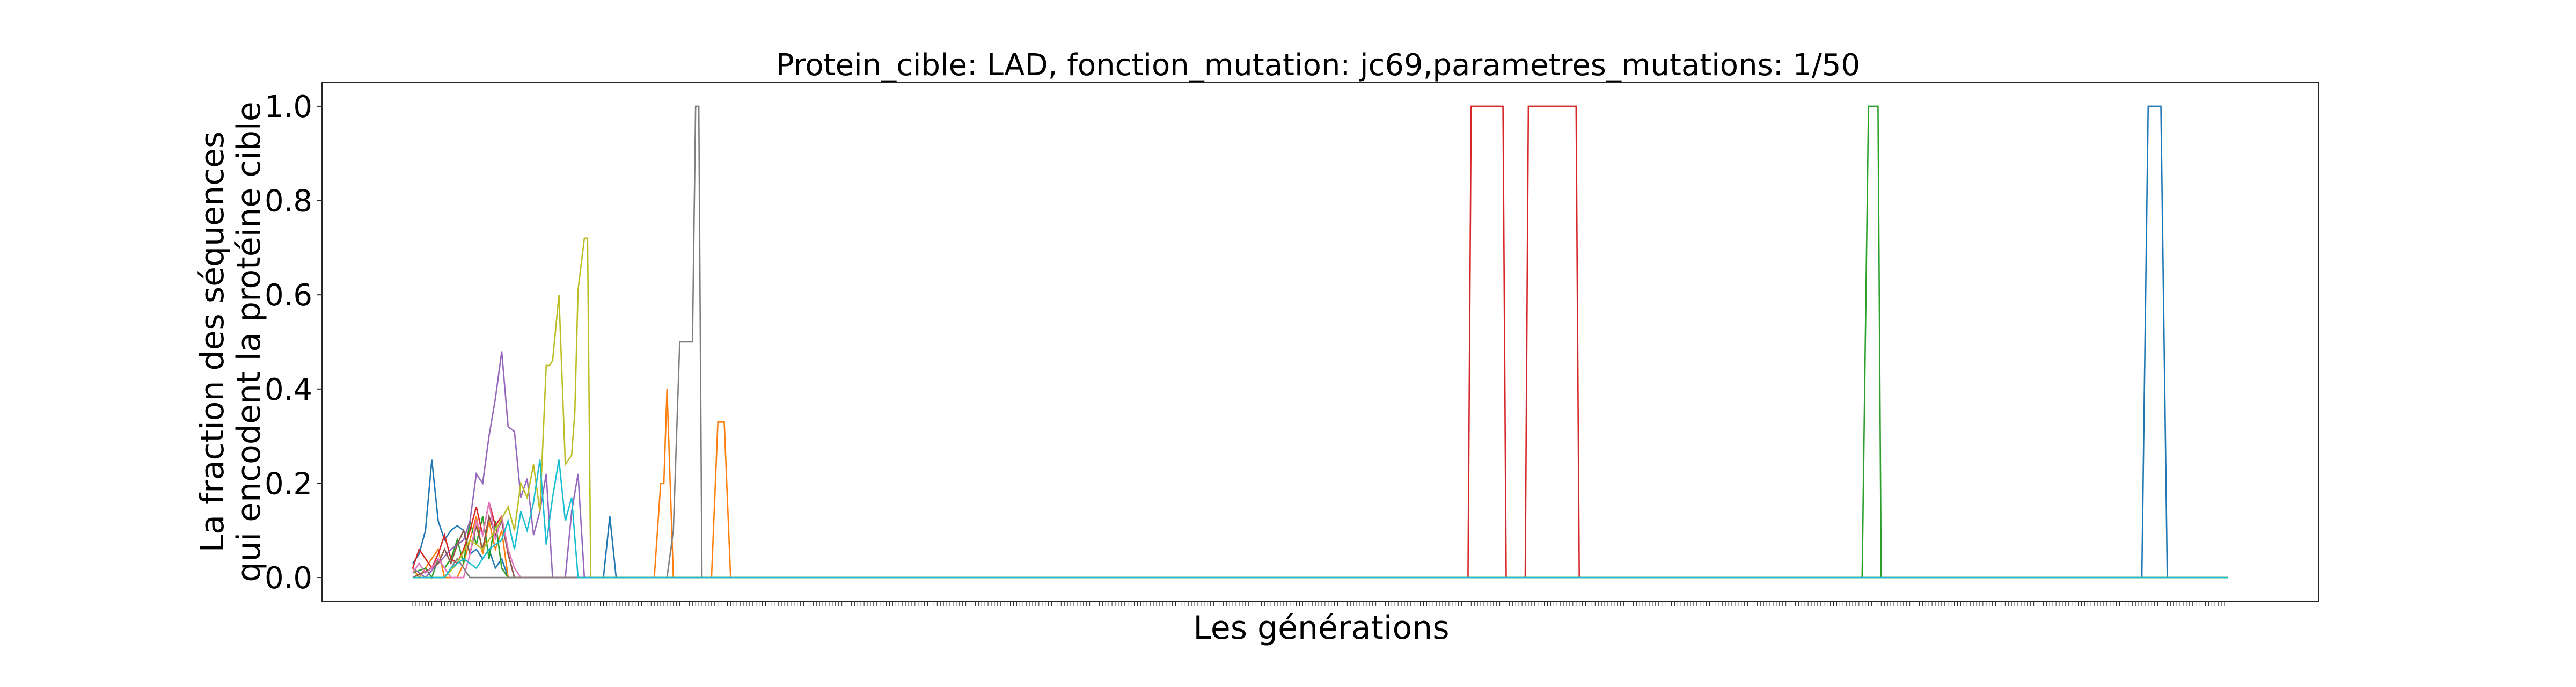 This screenshot has height=687, width=2576. Describe the element at coordinates (288, 578) in the screenshot. I see `y-tick-label: 0.0` at that location.